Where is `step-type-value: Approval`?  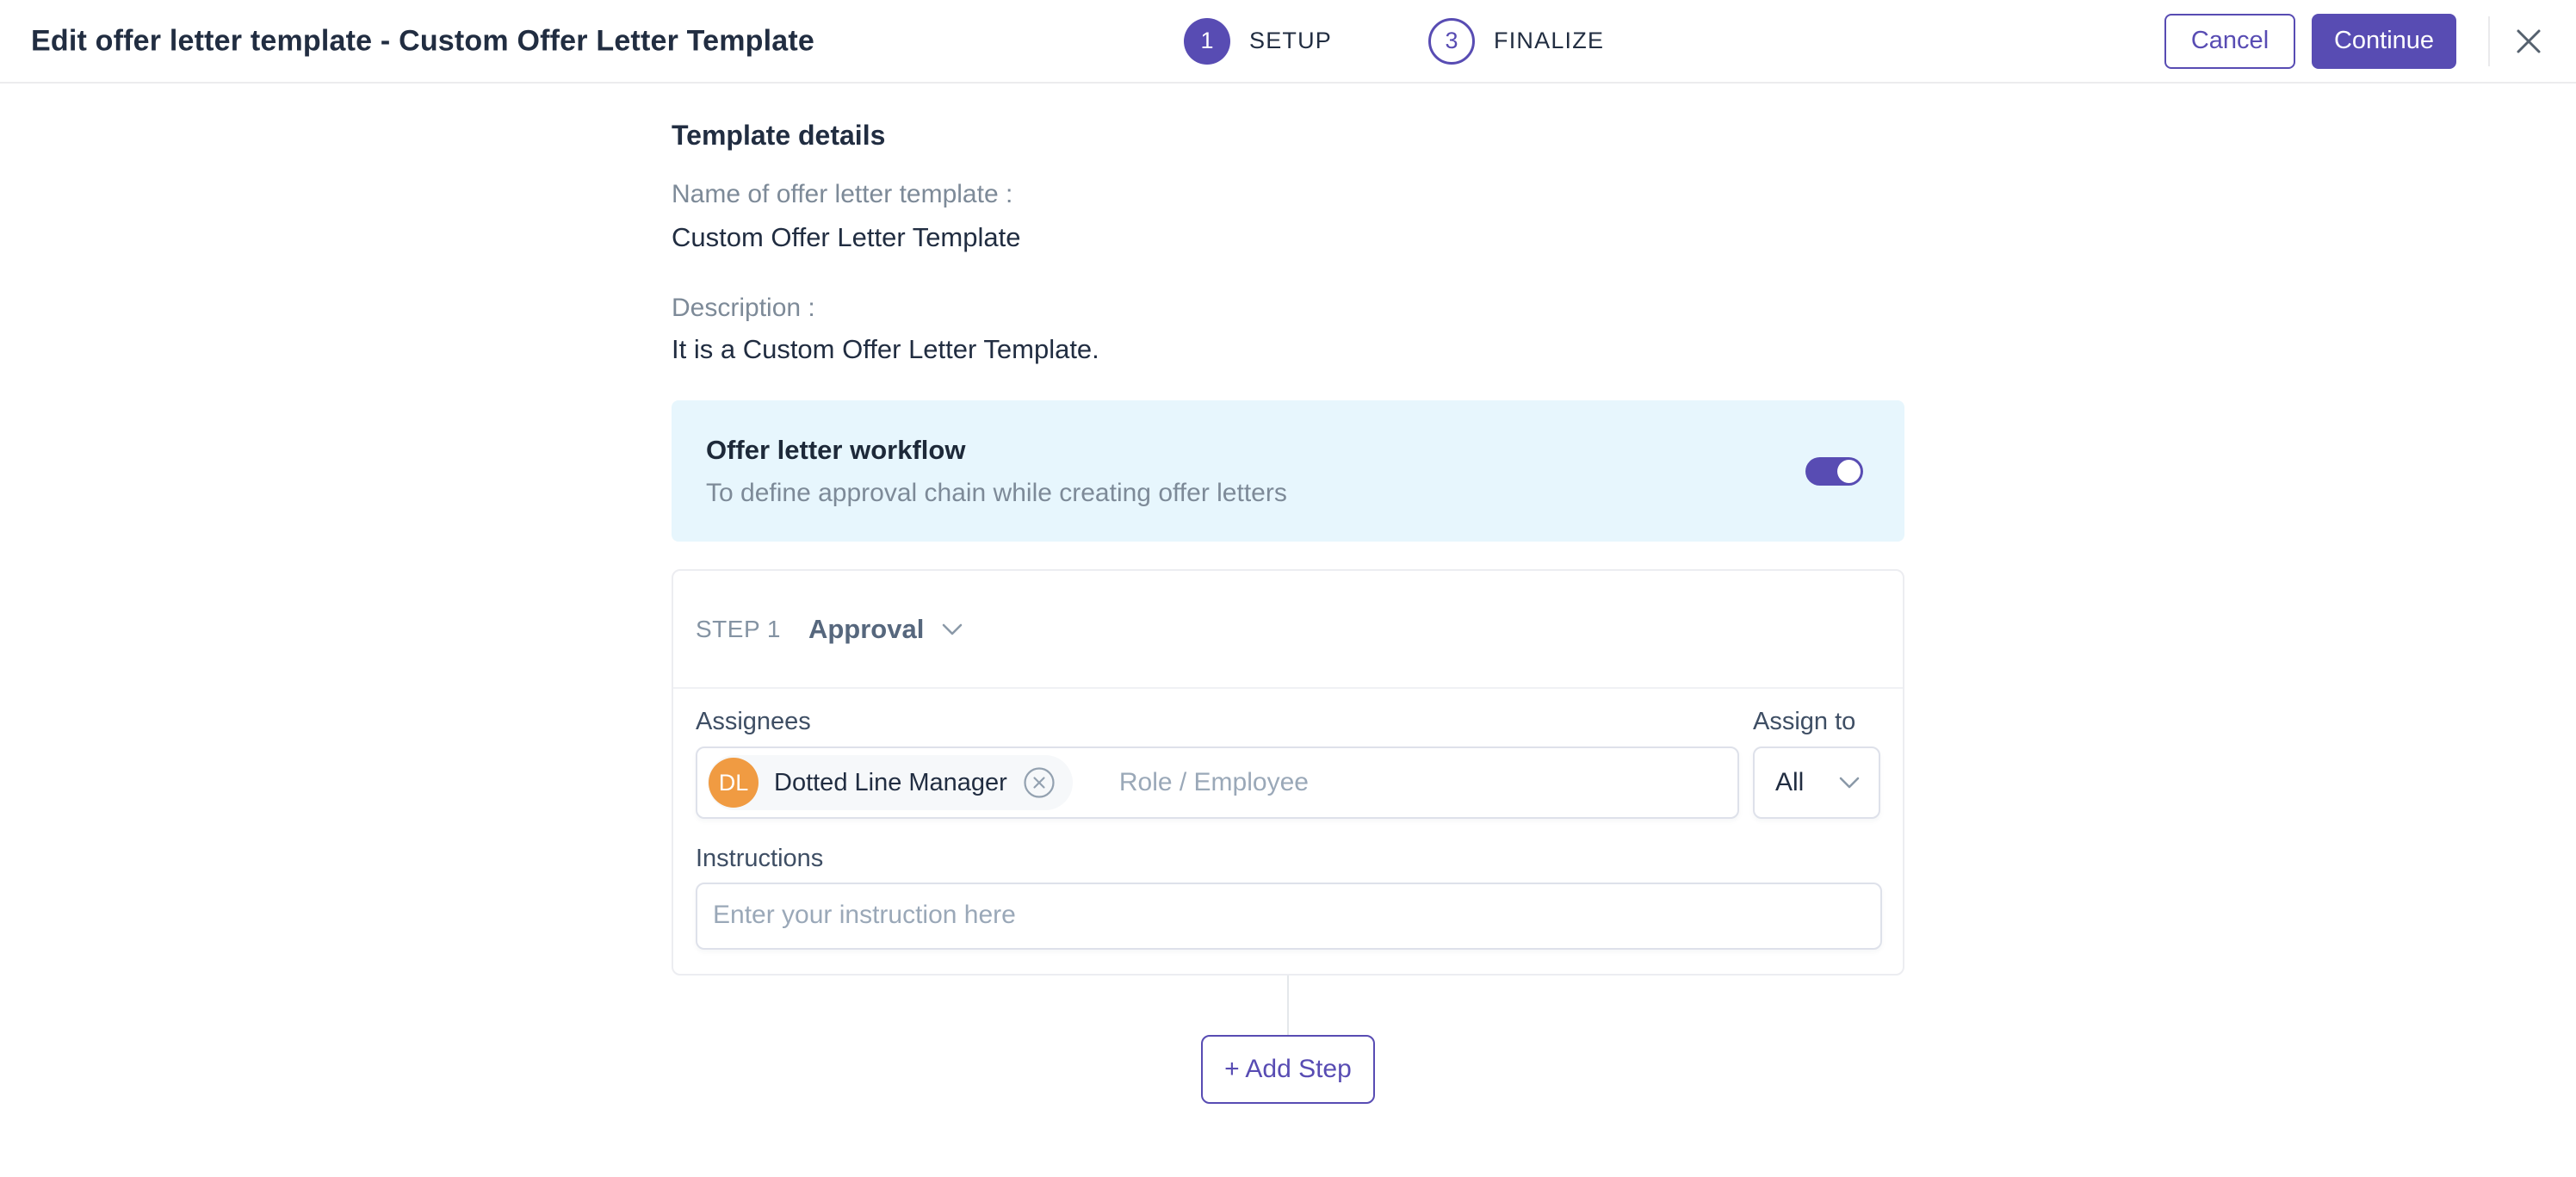
step-type-value: Approval is located at coordinates (867, 628).